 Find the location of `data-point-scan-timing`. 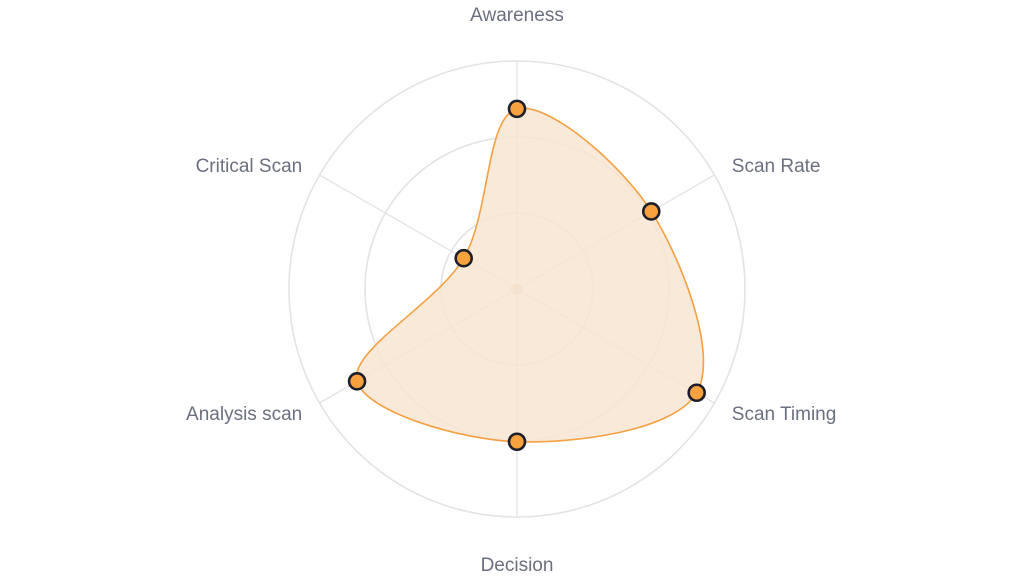

data-point-scan-timing is located at coordinates (696, 393).